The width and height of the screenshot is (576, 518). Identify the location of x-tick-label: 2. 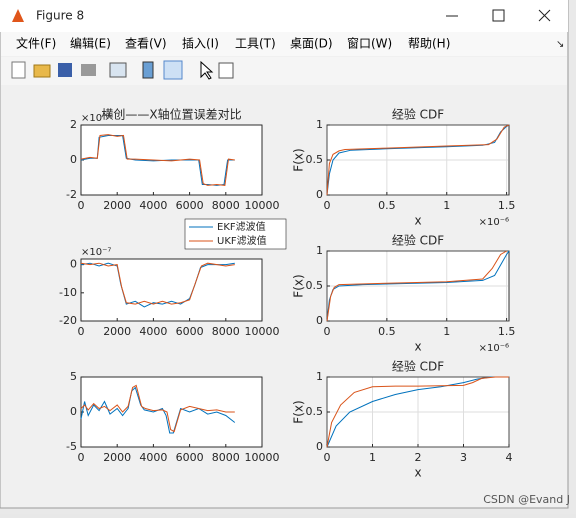
(418, 457).